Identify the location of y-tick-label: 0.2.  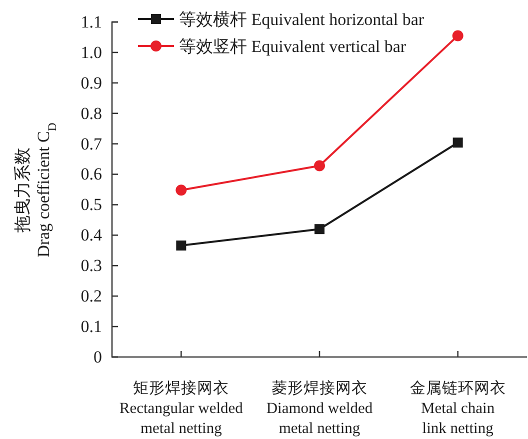
(91, 296).